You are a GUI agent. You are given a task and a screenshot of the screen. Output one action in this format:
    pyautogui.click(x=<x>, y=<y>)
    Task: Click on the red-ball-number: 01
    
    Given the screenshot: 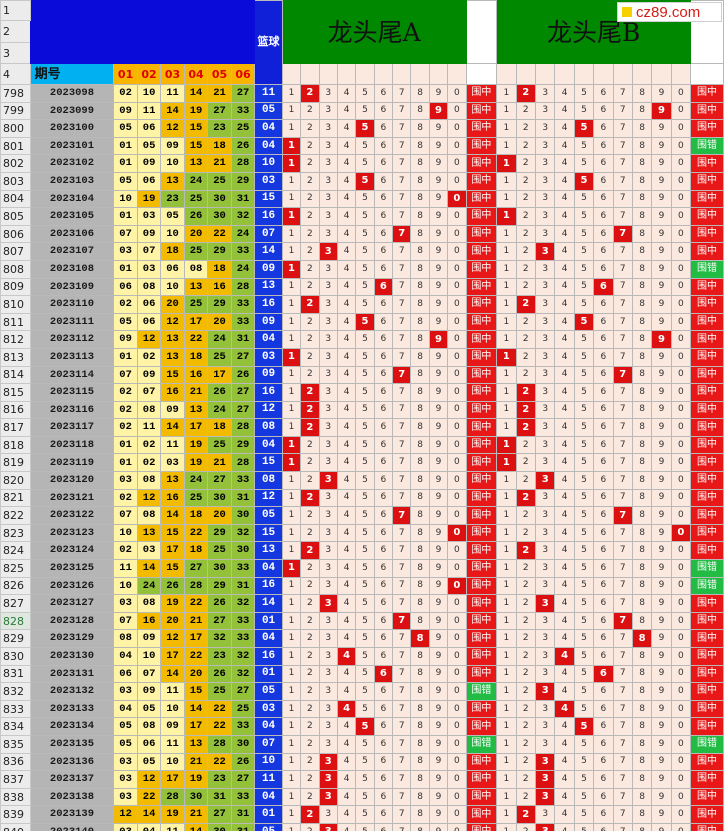 What is the action you would take?
    pyautogui.click(x=125, y=445)
    